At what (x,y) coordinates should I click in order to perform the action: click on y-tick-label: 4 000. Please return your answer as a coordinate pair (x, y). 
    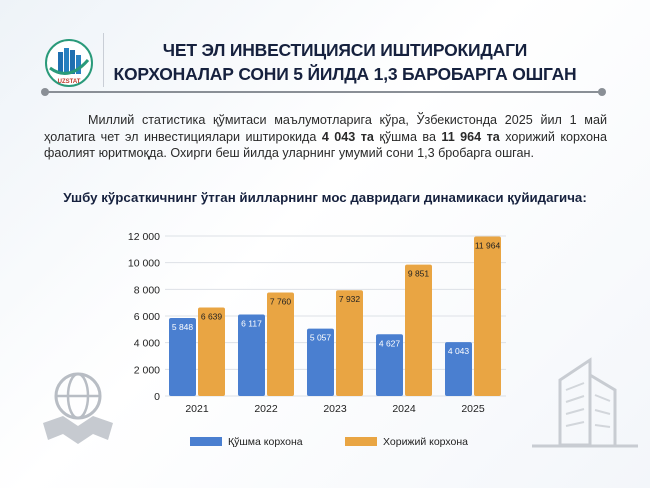
    Looking at the image, I should click on (147, 344).